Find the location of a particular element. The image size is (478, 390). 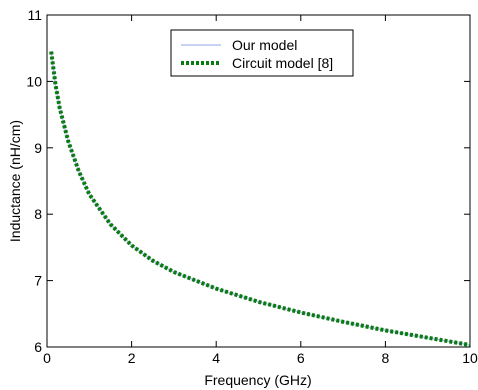

y-tick-labels: 6 7 8 9 10 11 is located at coordinates (34, 181).